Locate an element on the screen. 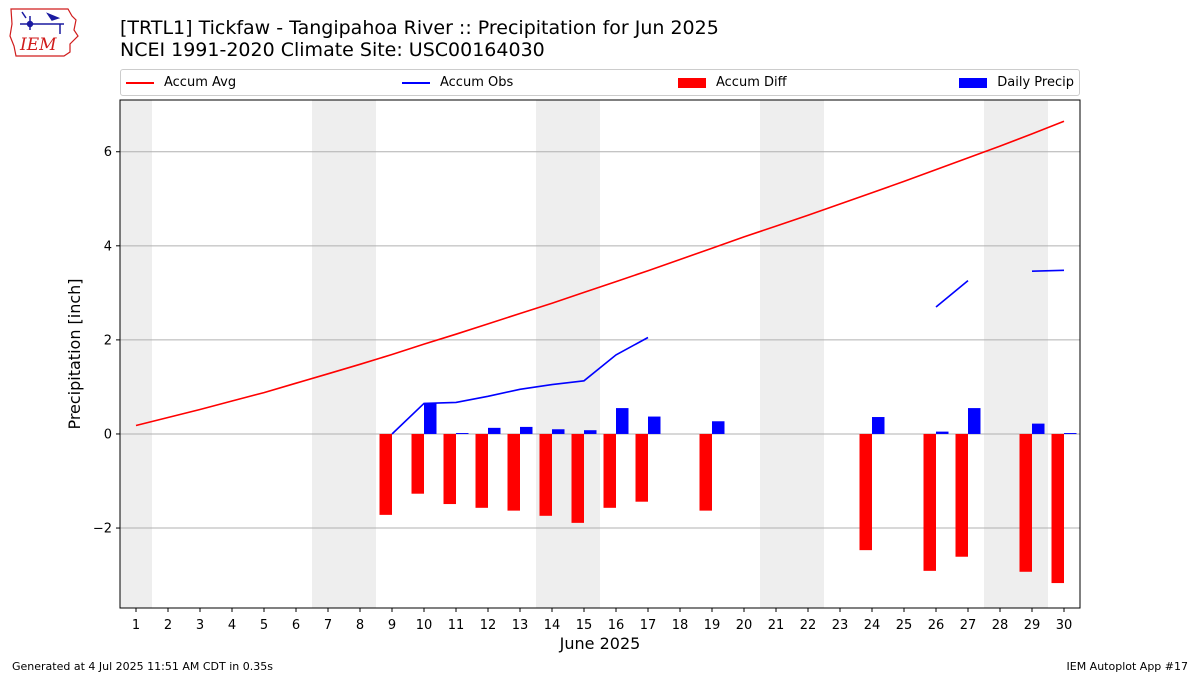 The height and width of the screenshot is (675, 1200). y-axis-label: Precipitation [inch] is located at coordinates (74, 353).